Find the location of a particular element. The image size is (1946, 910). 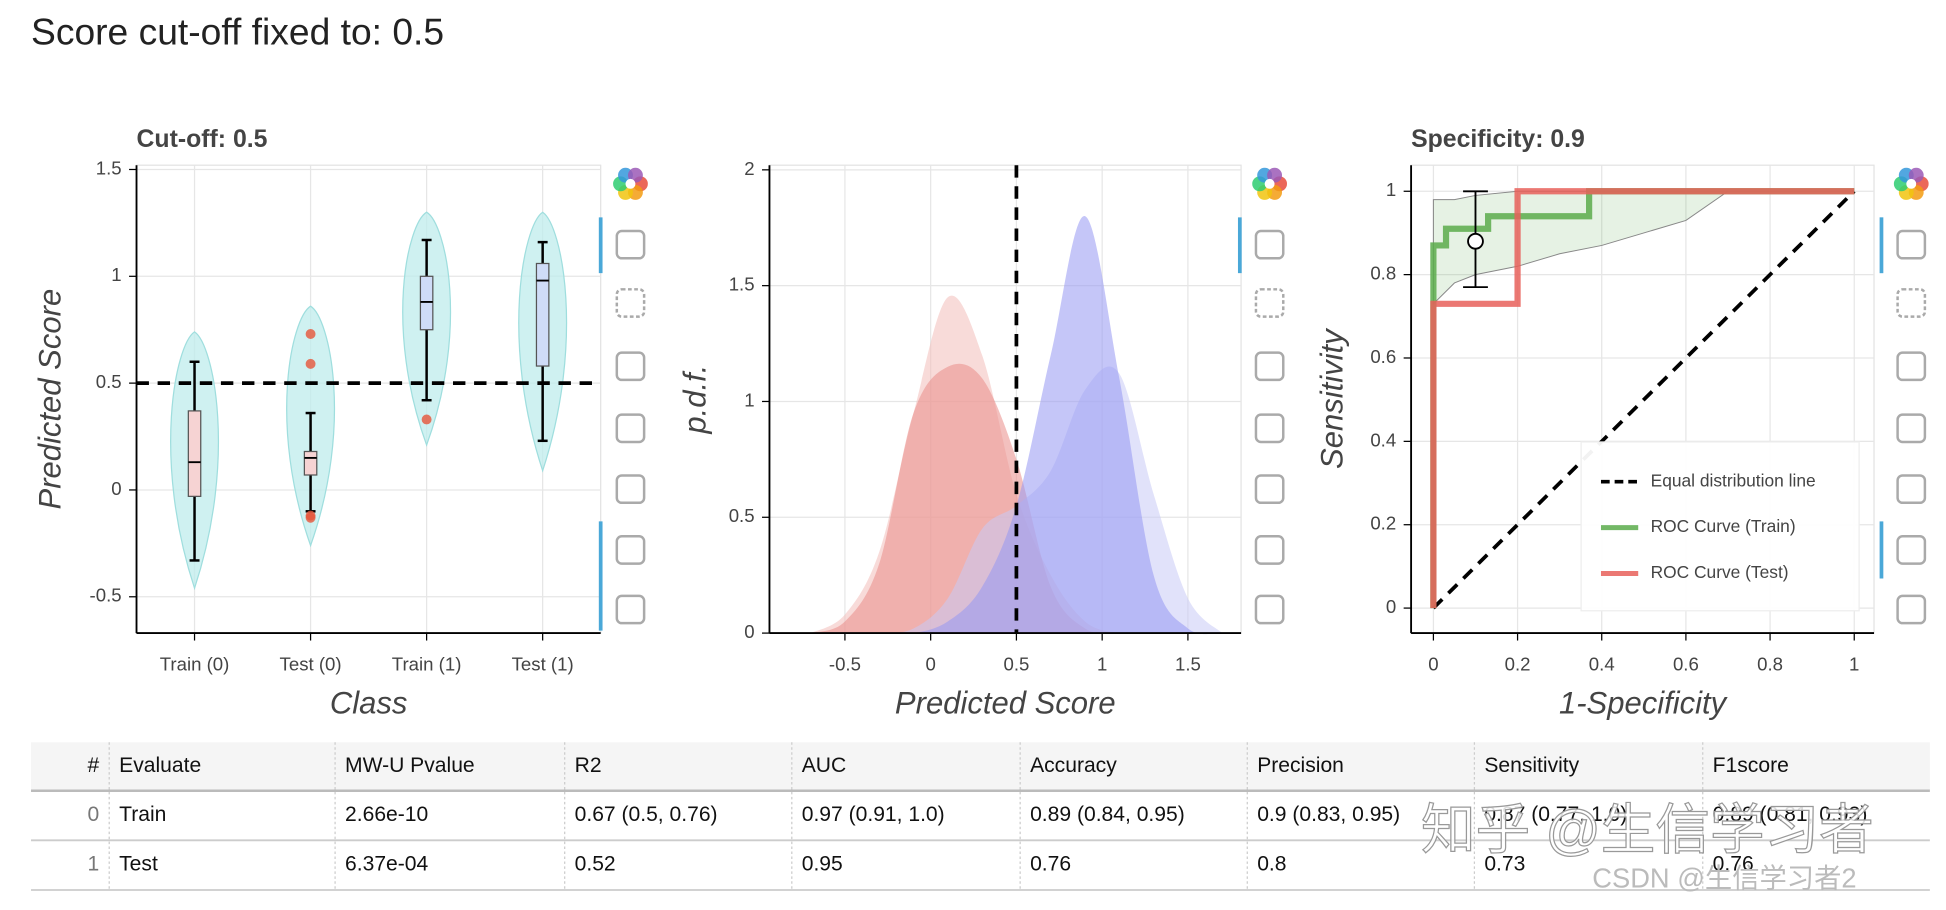

legend-label: Equal distribution line is located at coordinates (1733, 480).